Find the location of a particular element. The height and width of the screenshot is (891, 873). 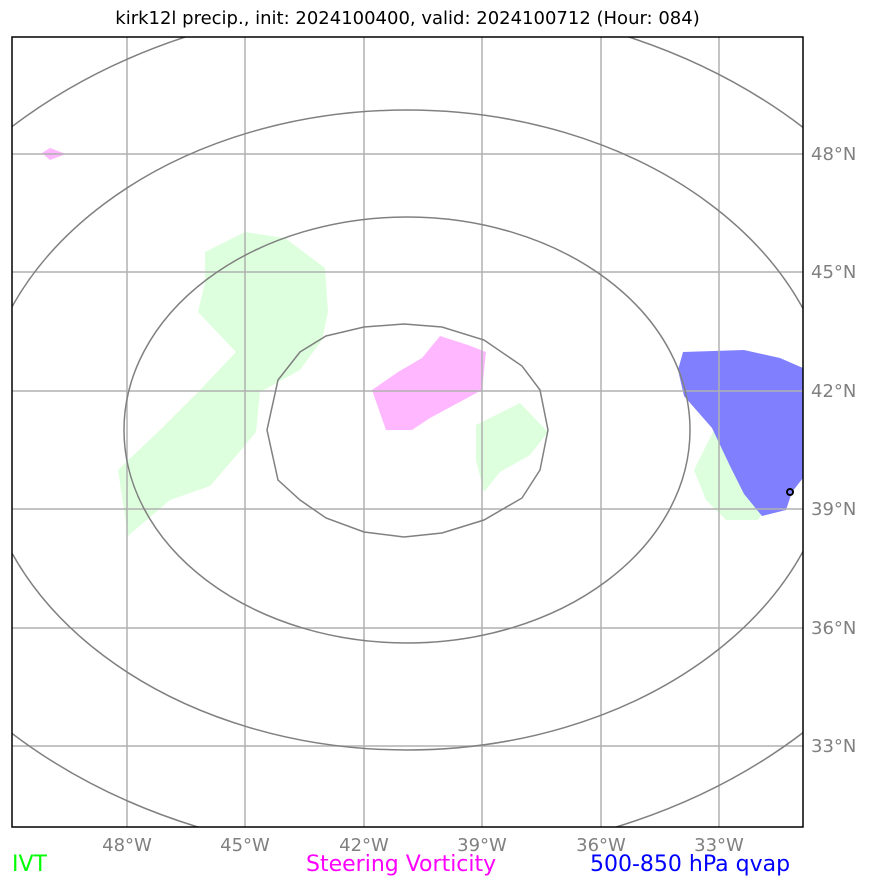

legend-steering-vorticity: Steering Vorticity is located at coordinates (401, 864).